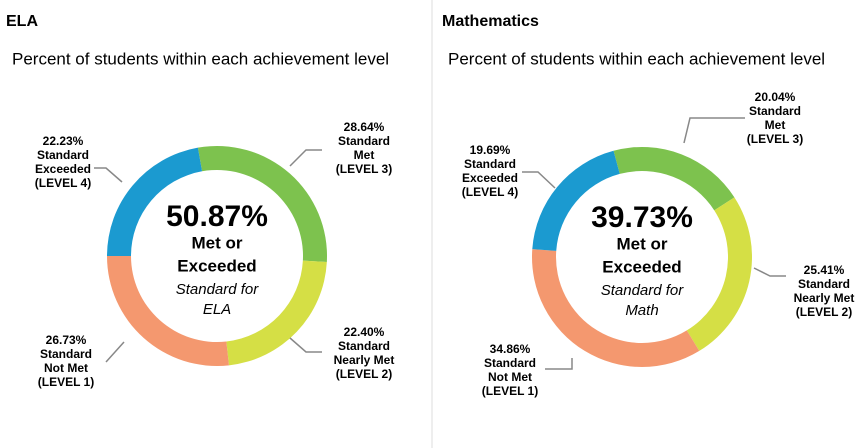 The image size is (868, 448). What do you see at coordinates (63, 141) in the screenshot?
I see `value-label: 22.23%` at bounding box center [63, 141].